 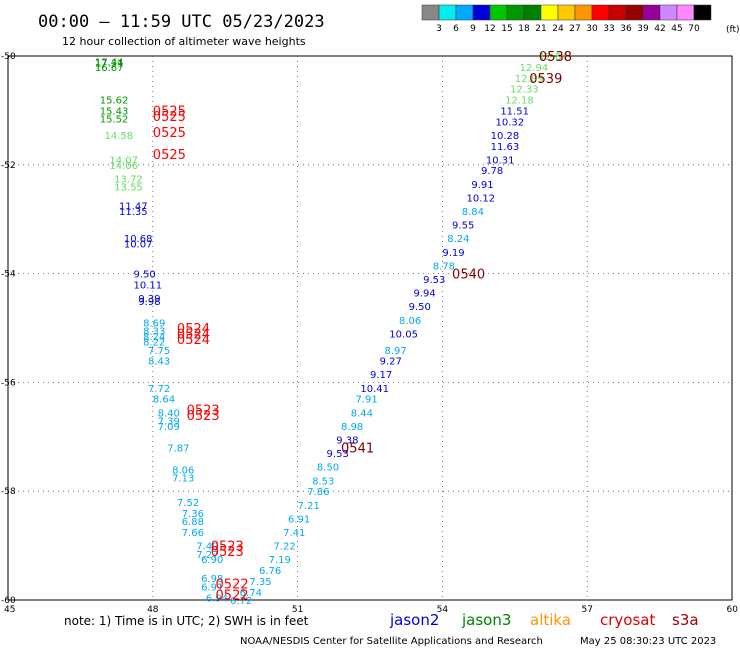 What do you see at coordinates (193, 514) in the screenshot?
I see `wave-height-label: 7.36` at bounding box center [193, 514].